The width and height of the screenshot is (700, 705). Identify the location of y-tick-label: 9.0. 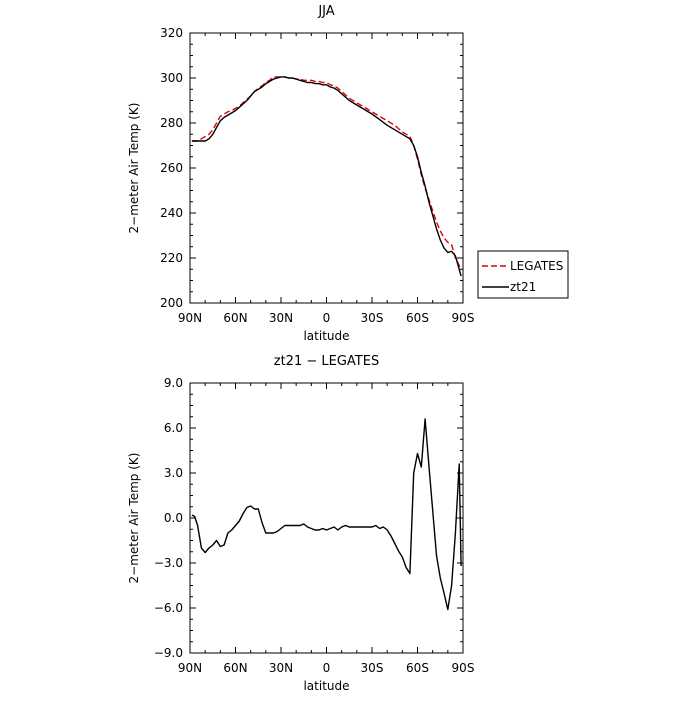
(173, 383).